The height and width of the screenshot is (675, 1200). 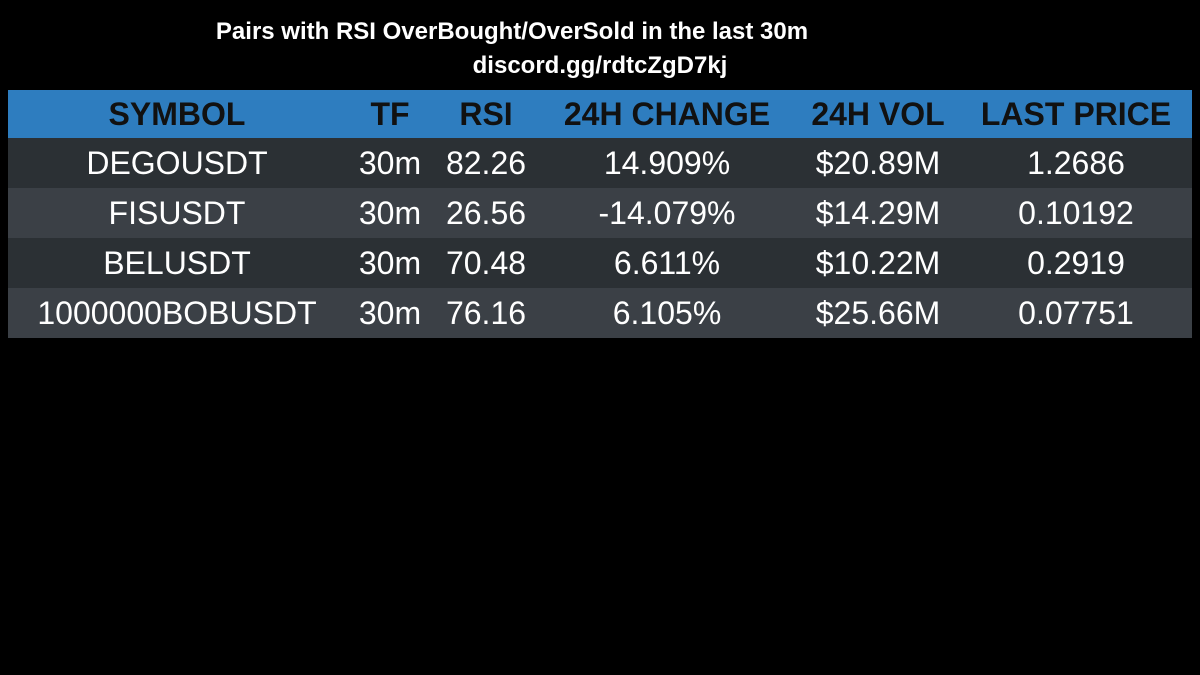 What do you see at coordinates (1076, 113) in the screenshot?
I see `column-header-last-price: LAST PRICE` at bounding box center [1076, 113].